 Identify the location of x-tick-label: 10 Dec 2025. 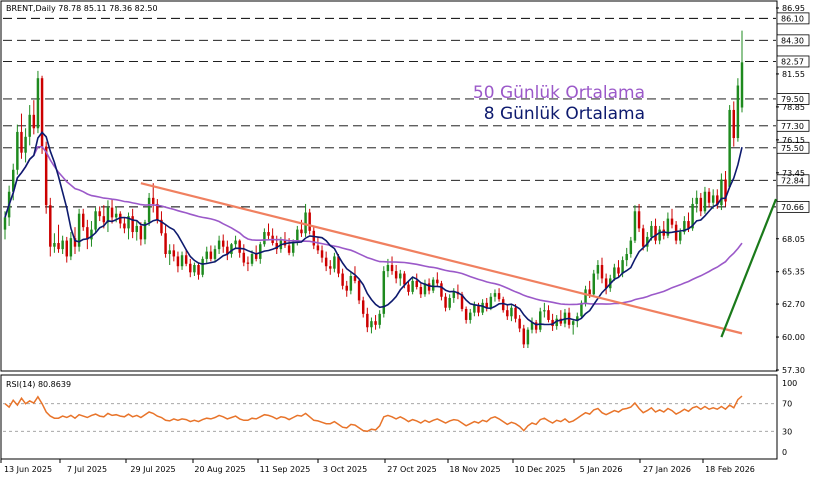
(539, 469).